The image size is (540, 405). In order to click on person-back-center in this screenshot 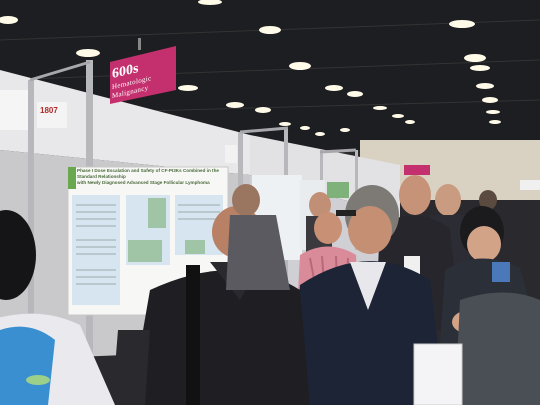, I will do `click(258, 237)`.